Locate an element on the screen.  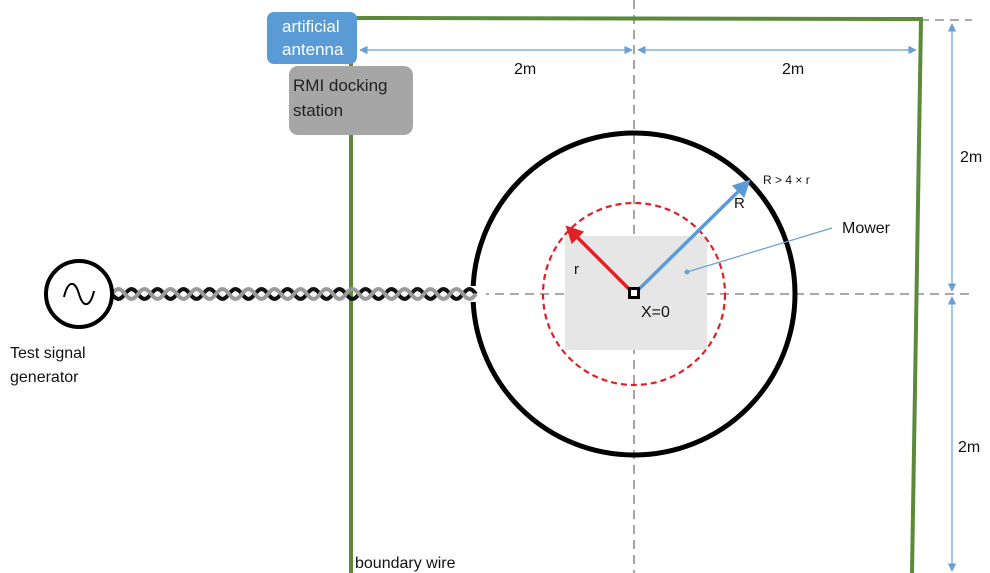
generator-label-line2: generator is located at coordinates (44, 377).